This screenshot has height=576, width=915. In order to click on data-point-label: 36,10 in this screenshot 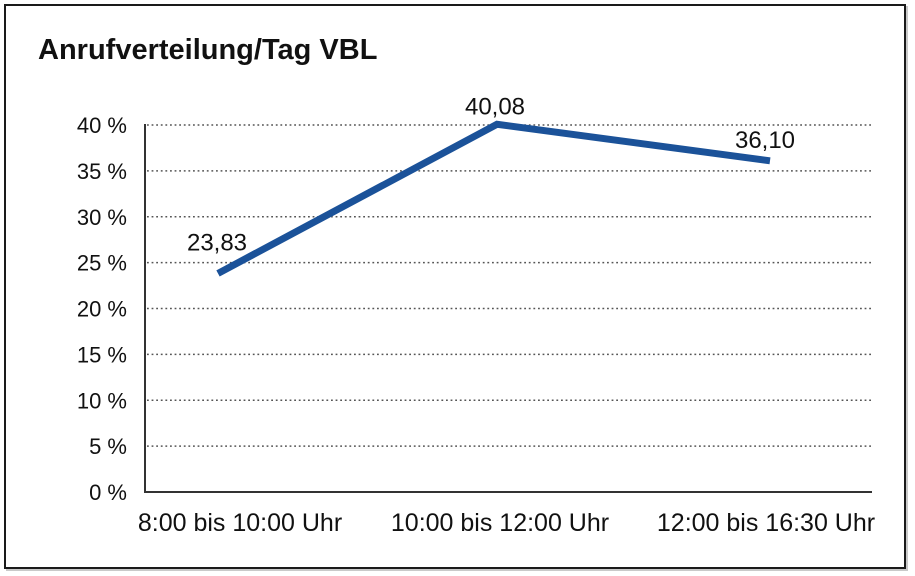, I will do `click(765, 140)`.